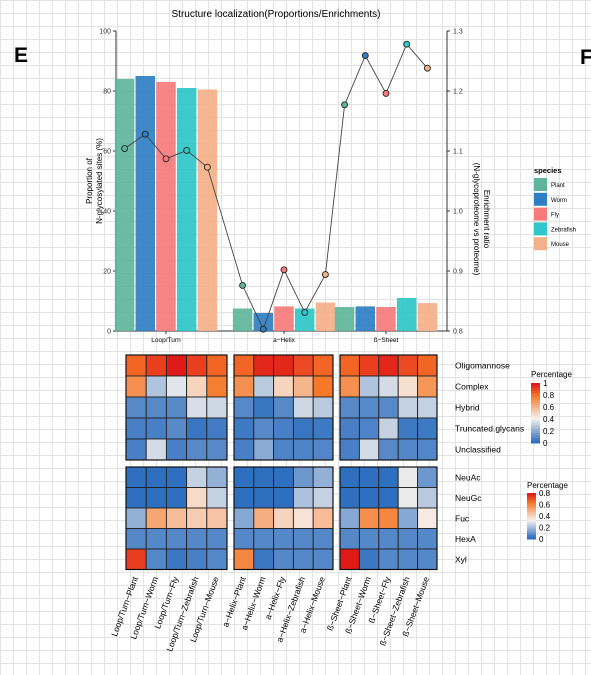 This screenshot has height=675, width=591. What do you see at coordinates (325, 316) in the screenshot?
I see `bar-mouse` at bounding box center [325, 316].